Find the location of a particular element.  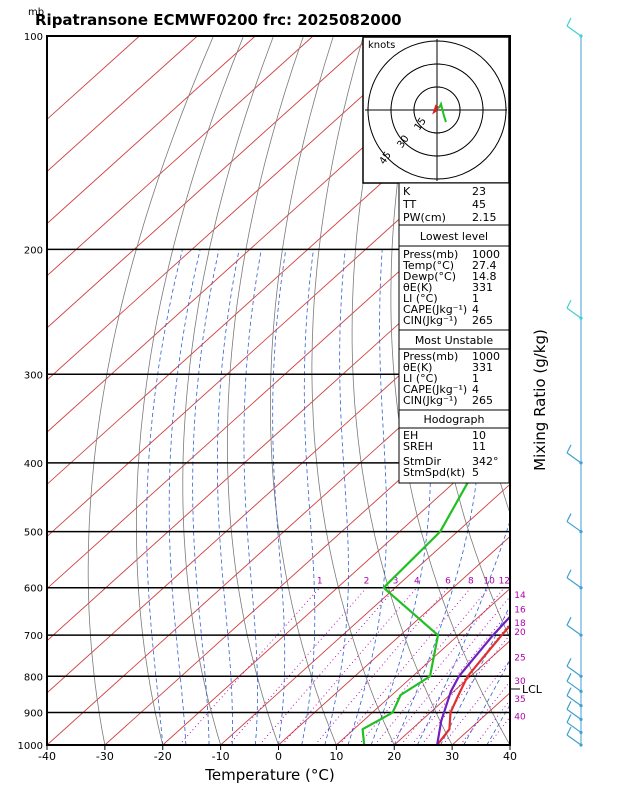

lowest-level-label: θE(K) is located at coordinates (417, 287).